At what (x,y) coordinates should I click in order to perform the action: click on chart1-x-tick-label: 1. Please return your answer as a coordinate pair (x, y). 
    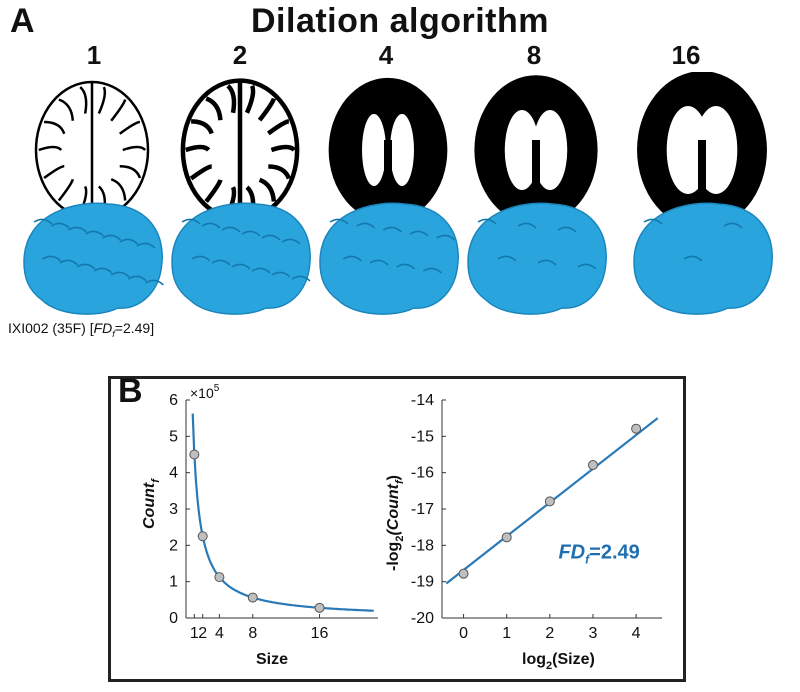
    Looking at the image, I should click on (194, 633).